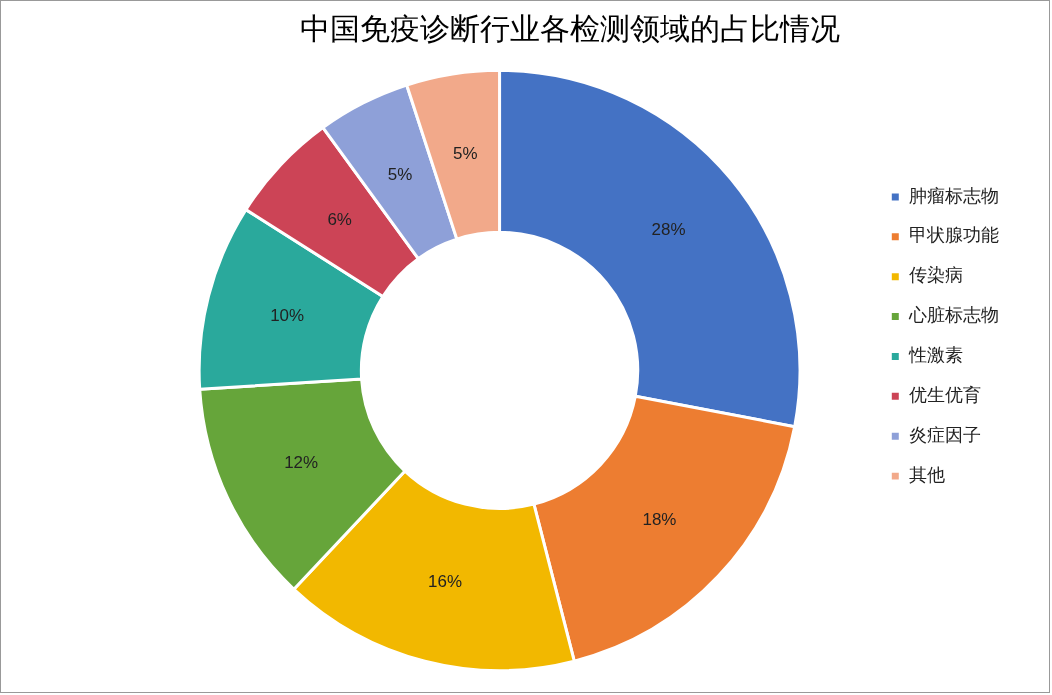  What do you see at coordinates (570, 28) in the screenshot?
I see `chart-title: 中国免疫诊断行业各检测领域的占比情况` at bounding box center [570, 28].